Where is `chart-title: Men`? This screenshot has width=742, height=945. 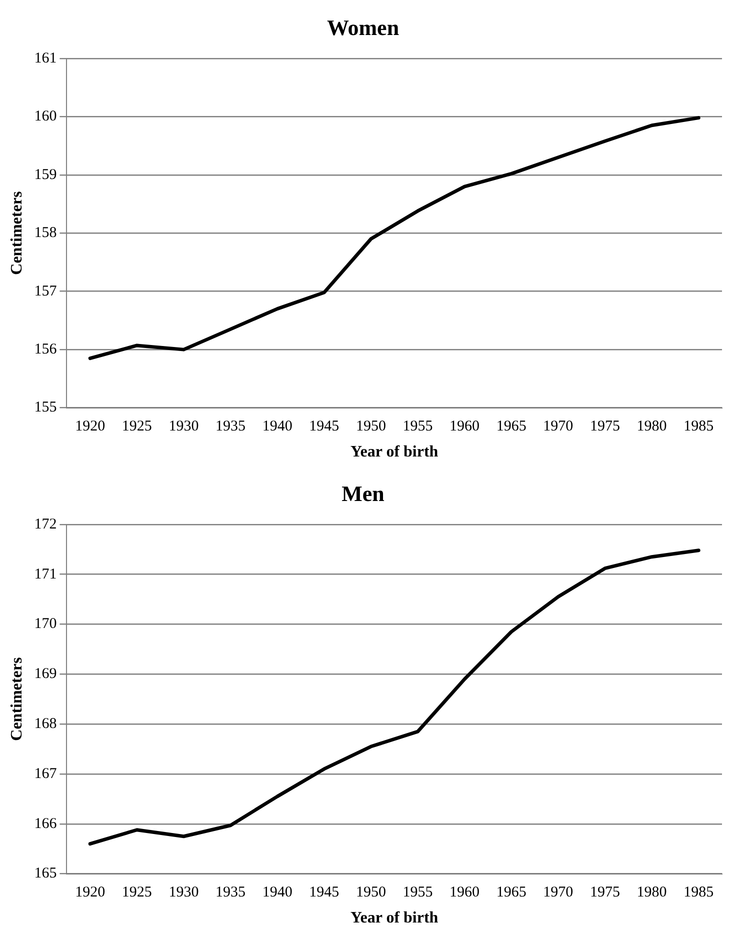
chart-title: Men is located at coordinates (363, 493).